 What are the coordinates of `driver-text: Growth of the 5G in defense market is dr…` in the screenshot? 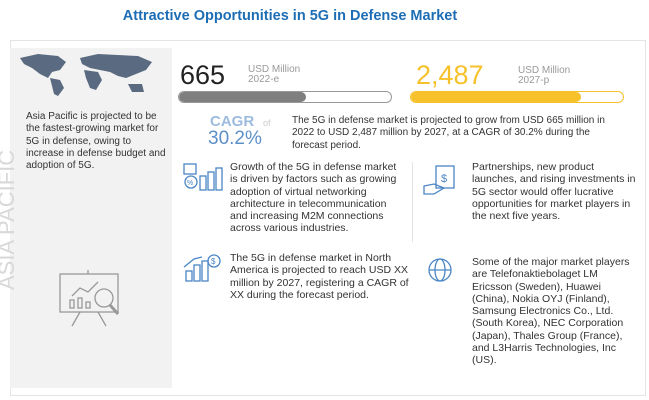 It's located at (313, 198).